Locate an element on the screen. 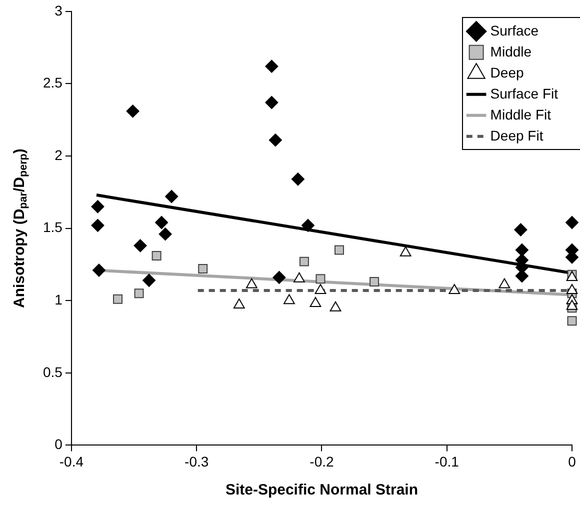 The image size is (580, 514). legend-label: Middle is located at coordinates (511, 51).